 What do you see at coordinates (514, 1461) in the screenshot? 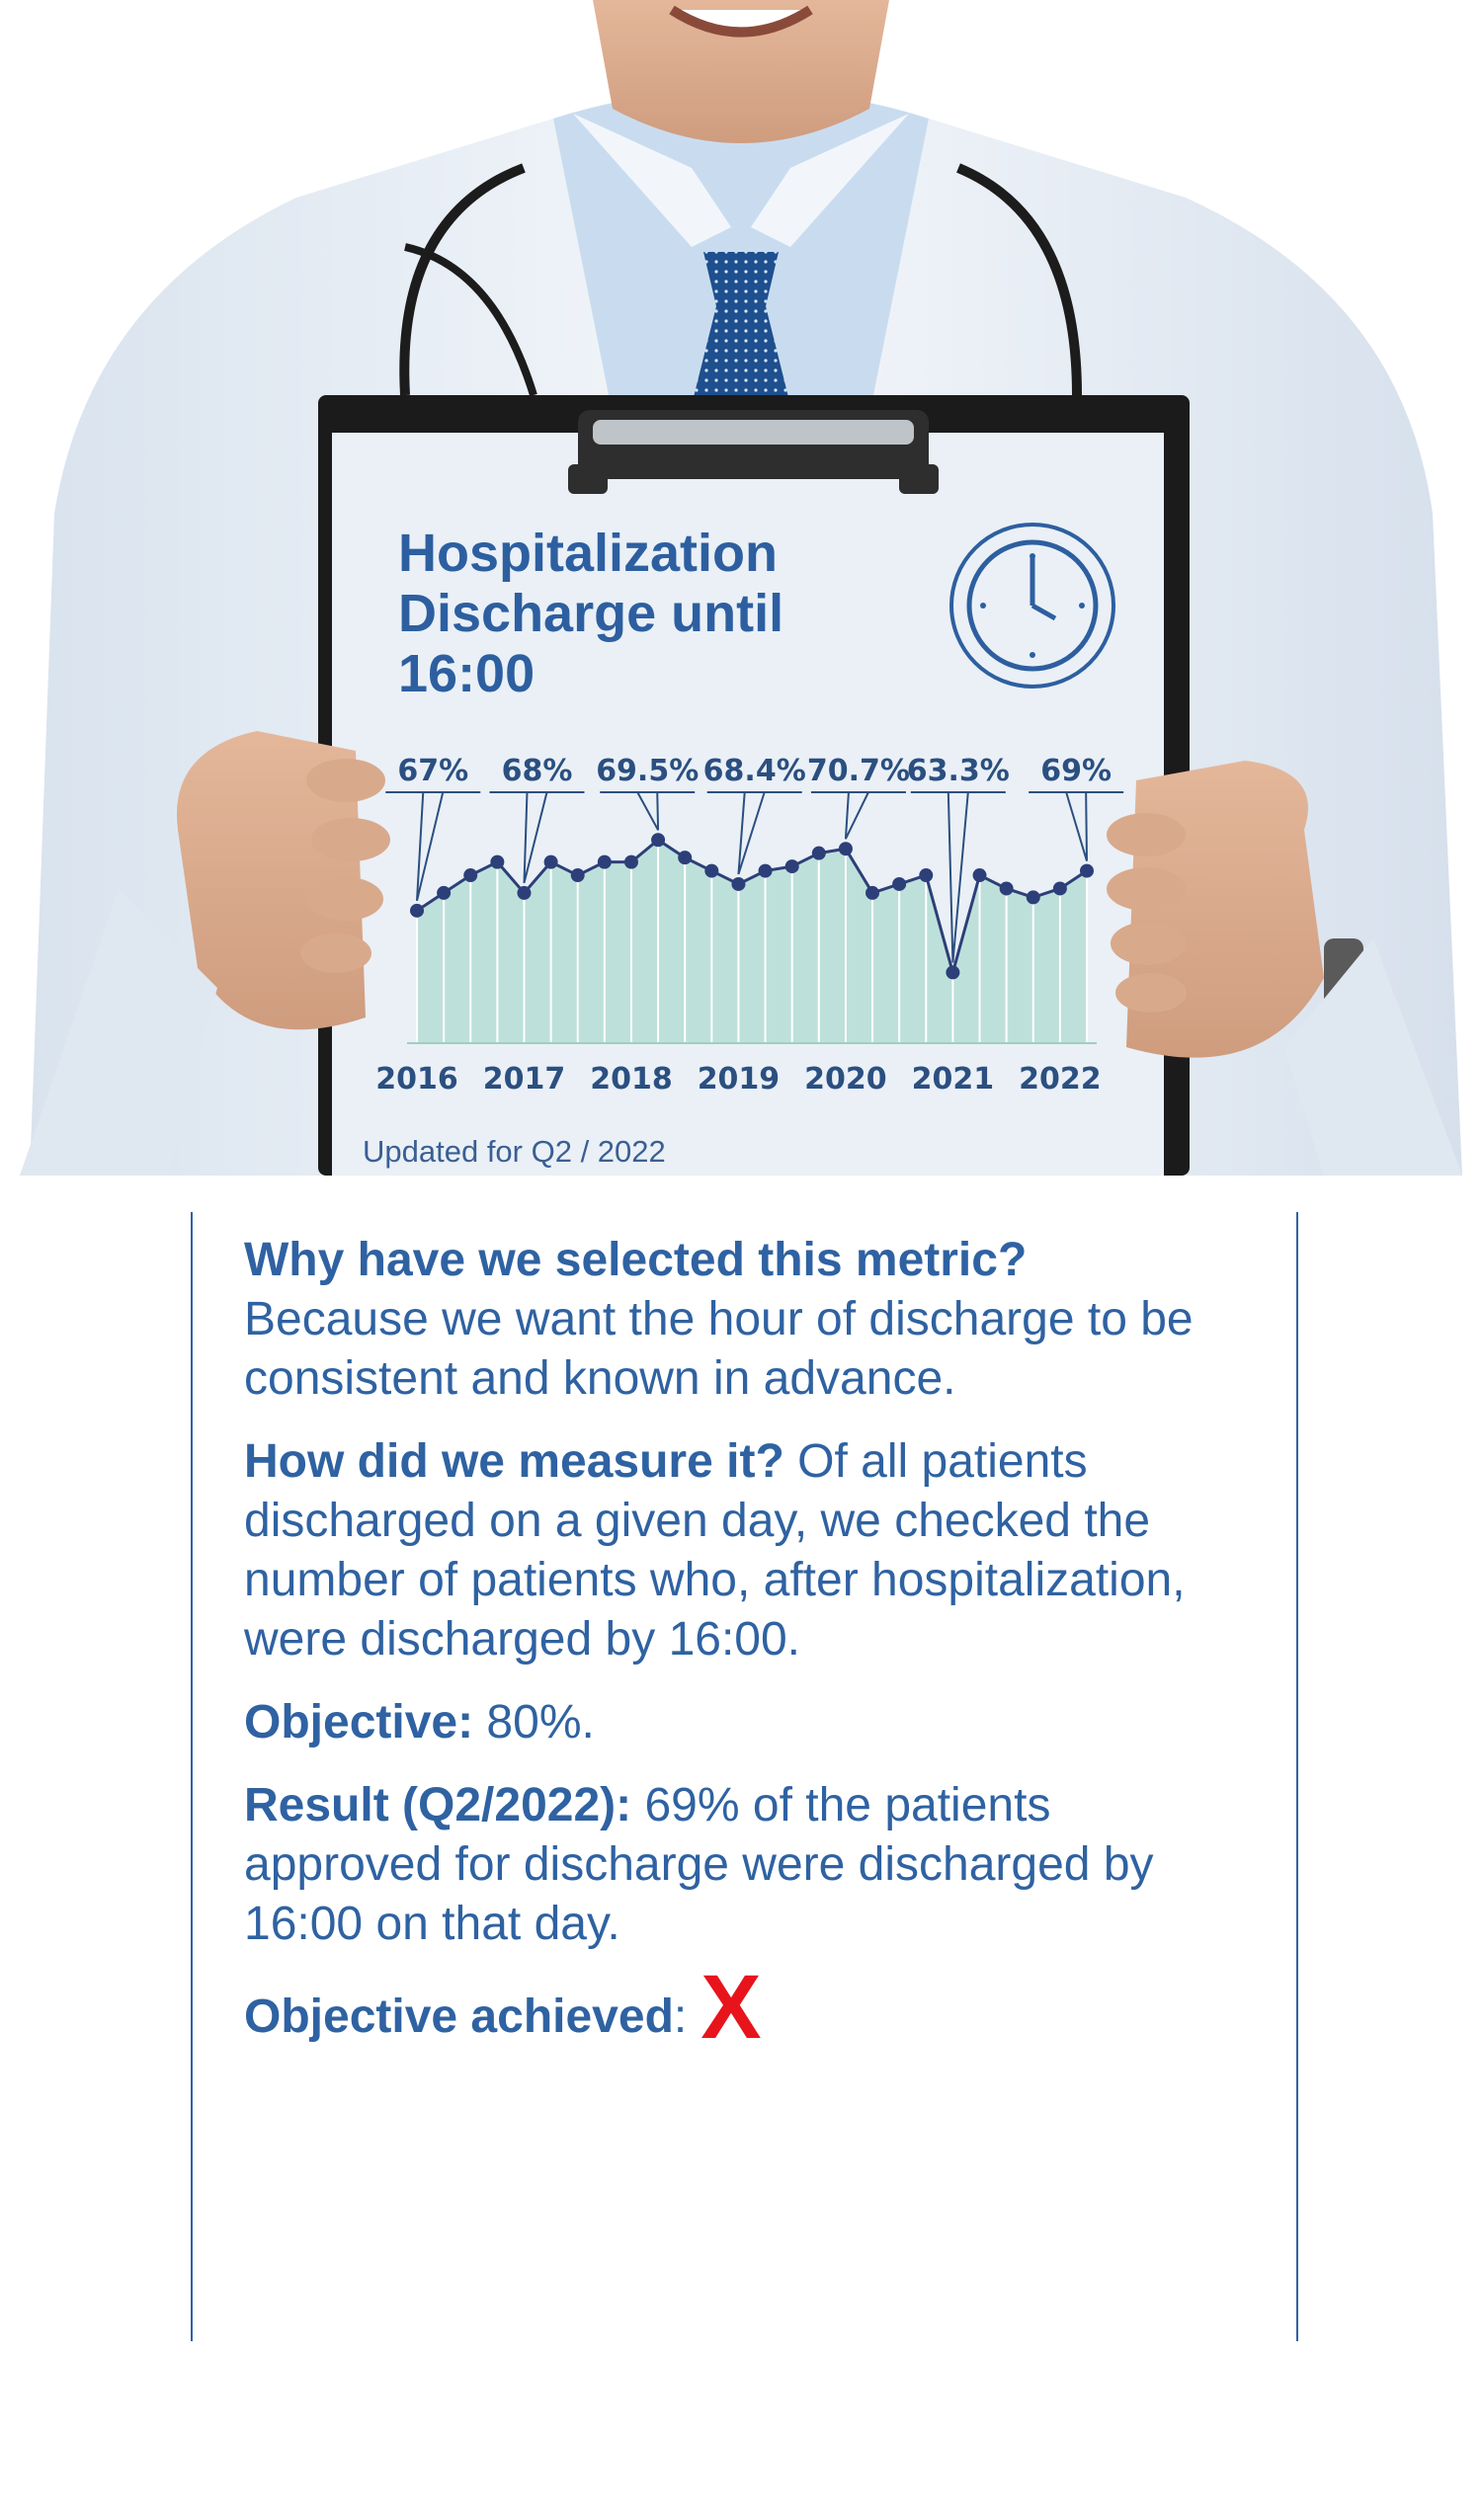
I see `question-how-label: How did we measure it?` at bounding box center [514, 1461].